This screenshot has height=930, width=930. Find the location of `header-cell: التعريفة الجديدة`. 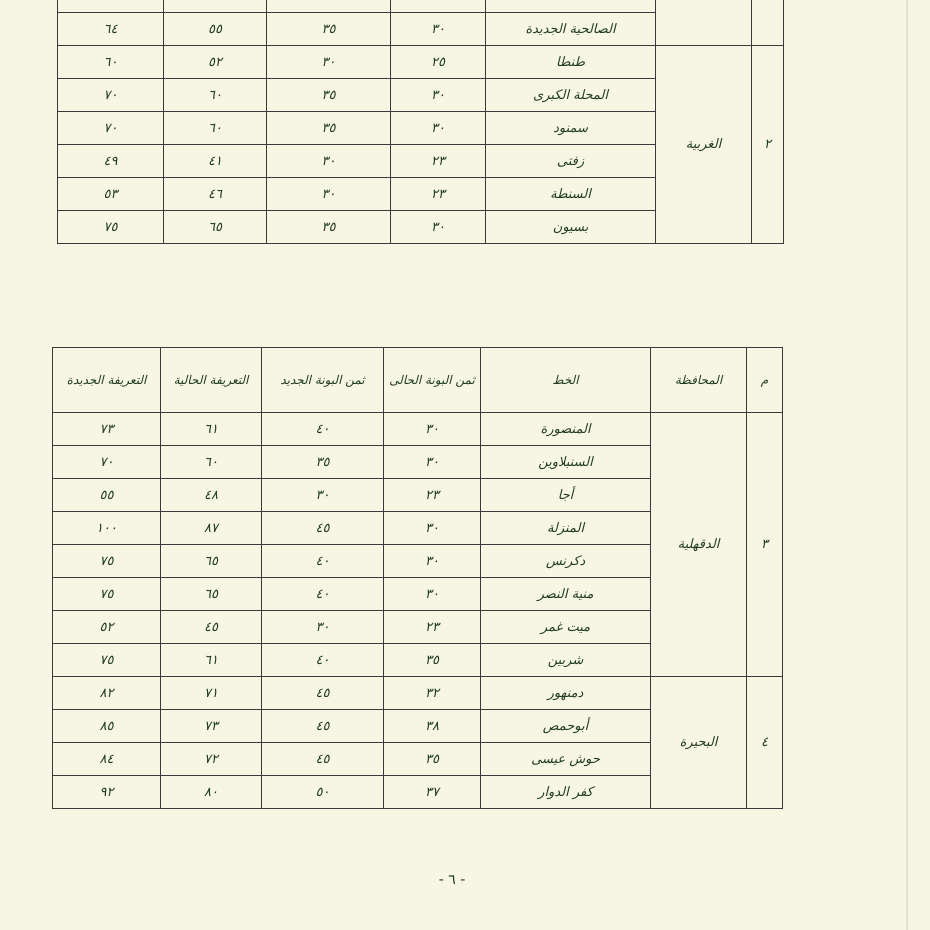

header-cell: التعريفة الجديدة is located at coordinates (106, 380).